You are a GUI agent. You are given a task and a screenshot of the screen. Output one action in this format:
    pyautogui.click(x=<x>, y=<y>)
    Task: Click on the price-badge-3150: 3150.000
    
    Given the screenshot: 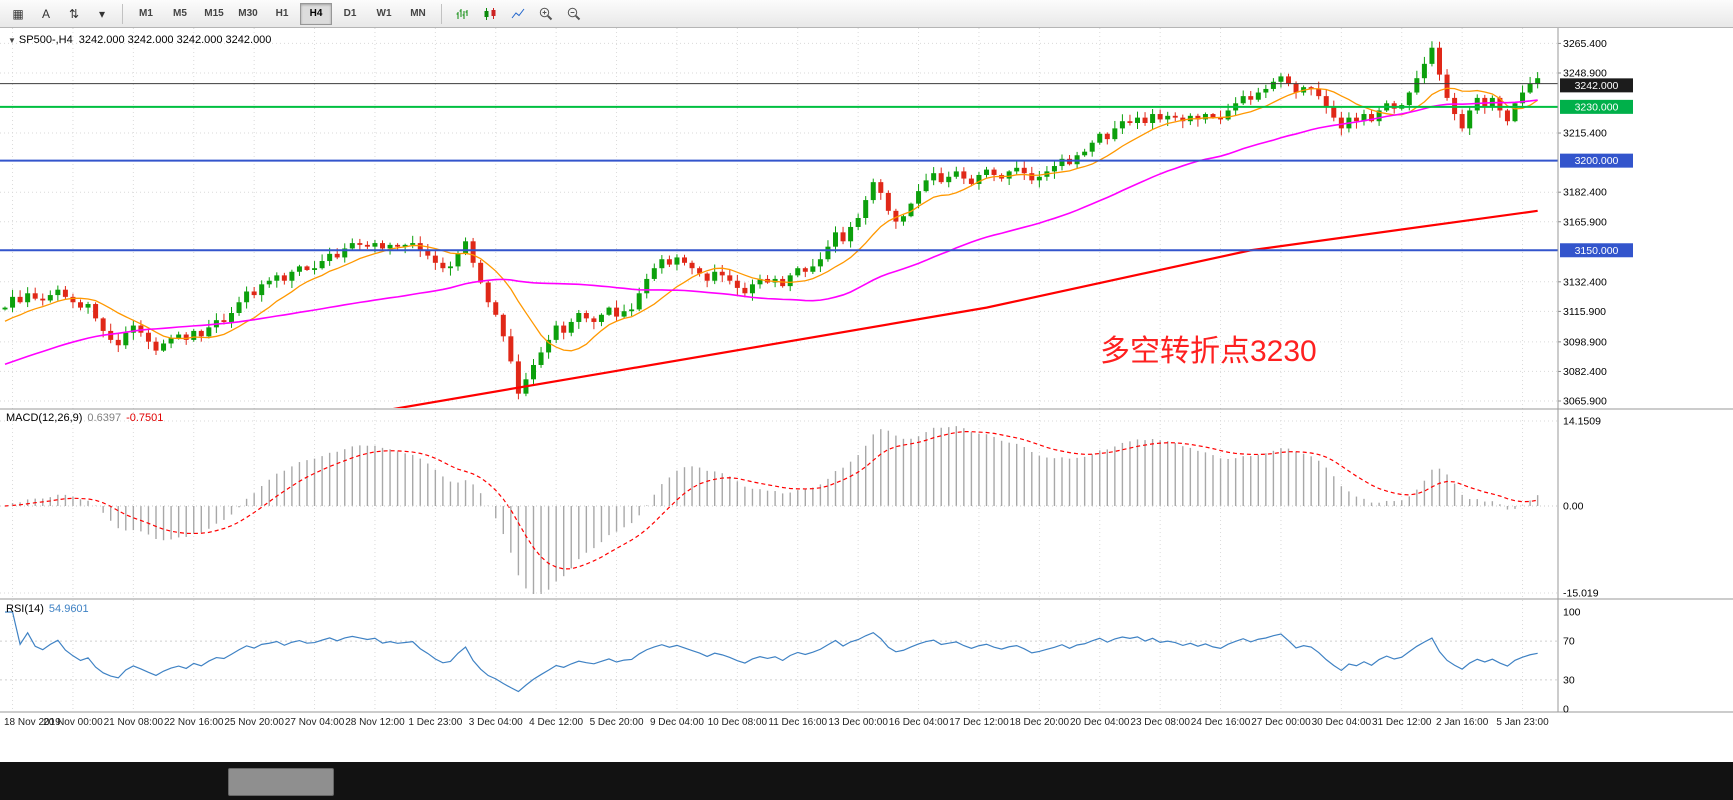 What is the action you would take?
    pyautogui.click(x=1596, y=250)
    